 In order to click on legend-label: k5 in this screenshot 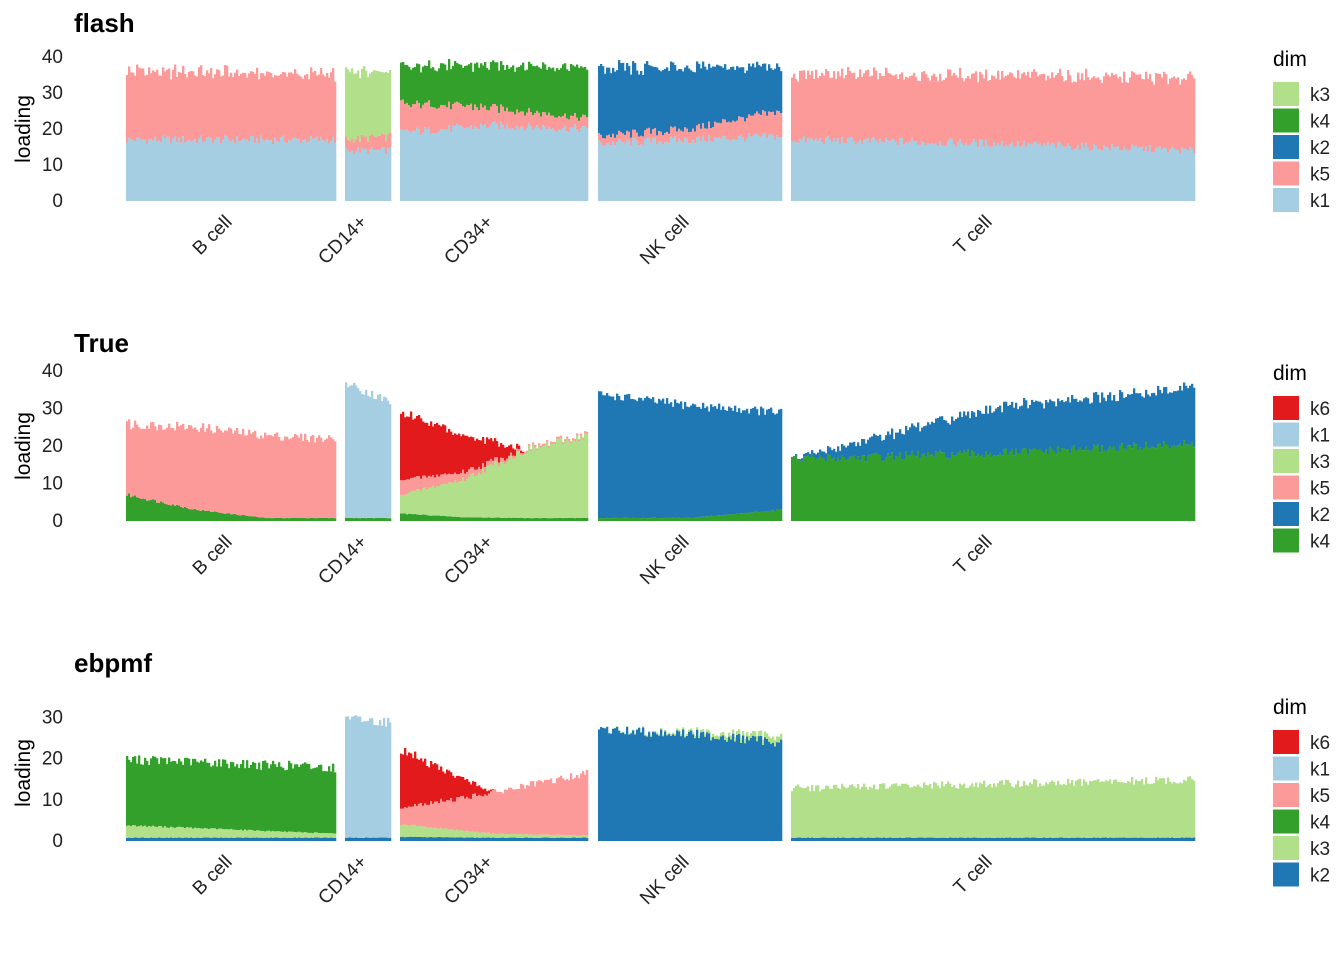, I will do `click(1320, 796)`.